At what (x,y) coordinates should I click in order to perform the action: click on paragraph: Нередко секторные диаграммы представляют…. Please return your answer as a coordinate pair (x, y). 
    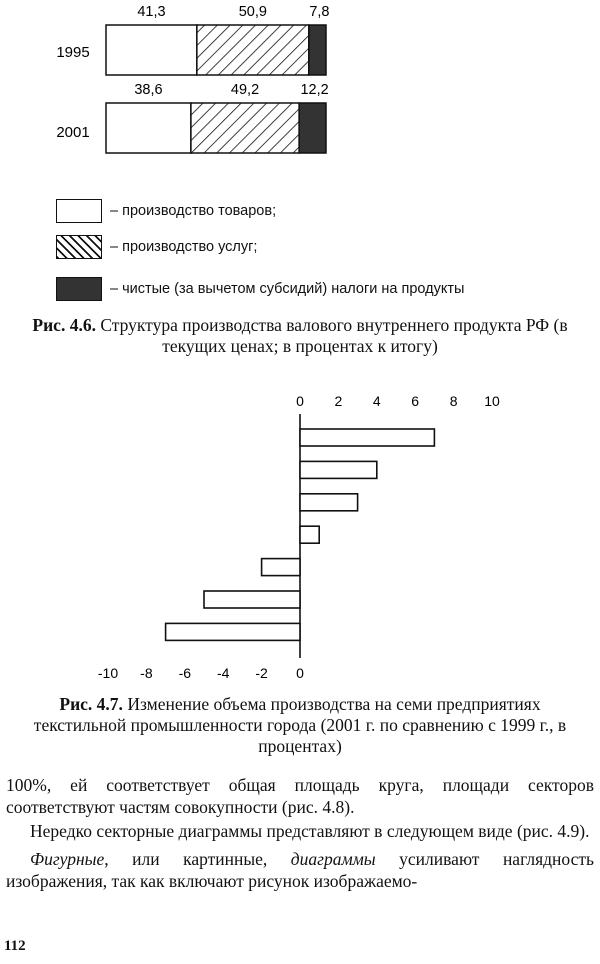
    Looking at the image, I should click on (310, 831).